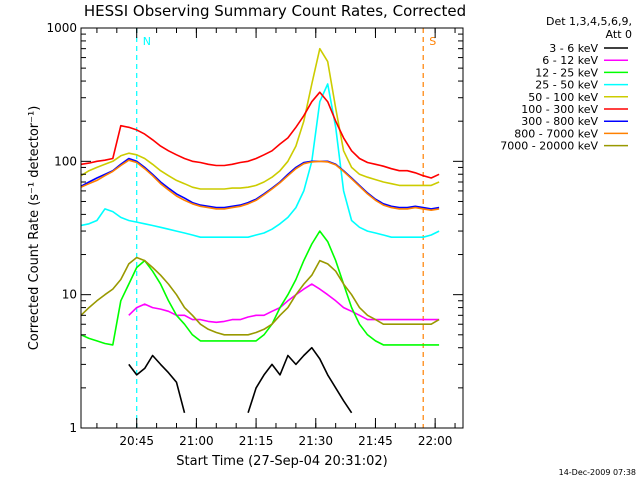 Image resolution: width=640 pixels, height=480 pixels. I want to click on legend-header-line-1: Det 1,3,4,5,6,9,, so click(589, 21).